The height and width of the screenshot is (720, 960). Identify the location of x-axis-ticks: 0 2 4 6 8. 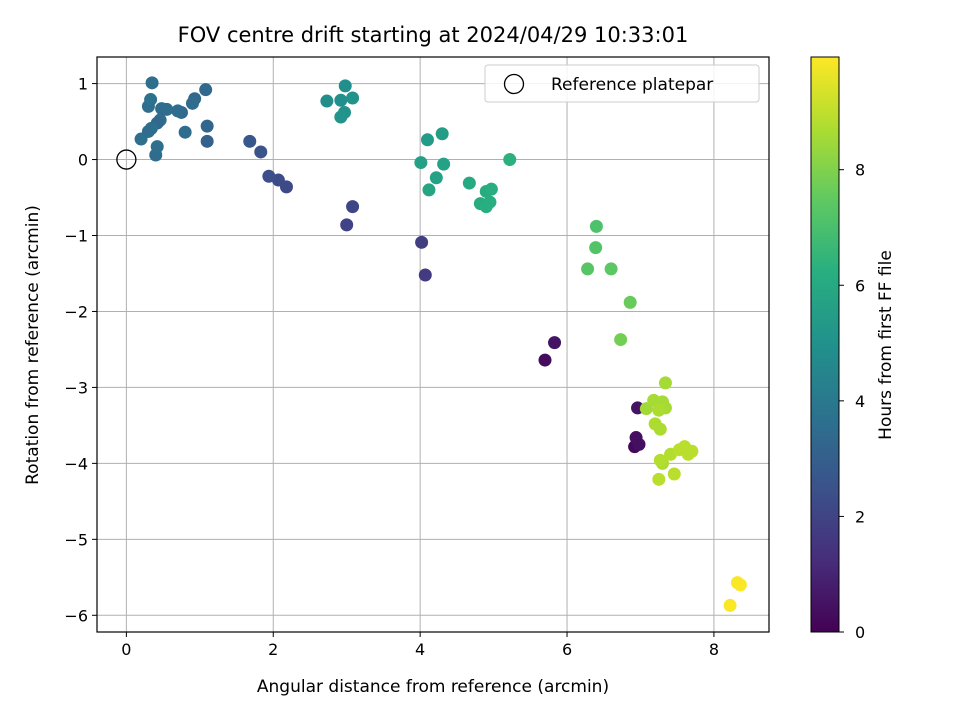
(420, 645).